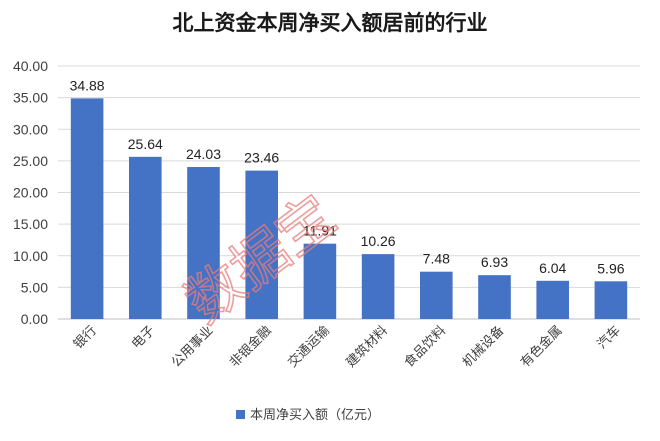 The width and height of the screenshot is (660, 441). Describe the element at coordinates (425, 347) in the screenshot. I see `x-tick-label: 食品饮料` at that location.